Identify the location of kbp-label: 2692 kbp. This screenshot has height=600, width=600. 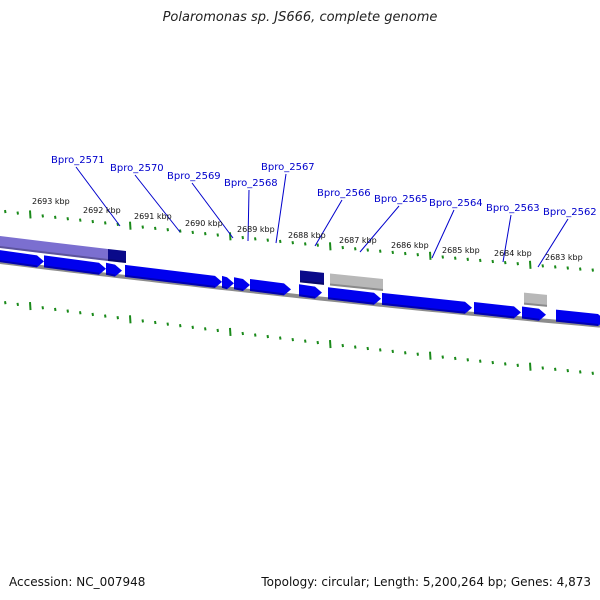
(102, 210).